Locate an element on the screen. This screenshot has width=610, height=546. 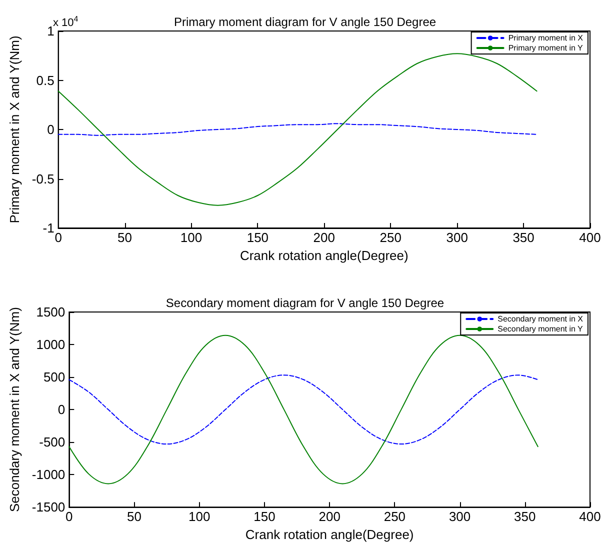
legend-label: Secondary moment in Y is located at coordinates (541, 329).